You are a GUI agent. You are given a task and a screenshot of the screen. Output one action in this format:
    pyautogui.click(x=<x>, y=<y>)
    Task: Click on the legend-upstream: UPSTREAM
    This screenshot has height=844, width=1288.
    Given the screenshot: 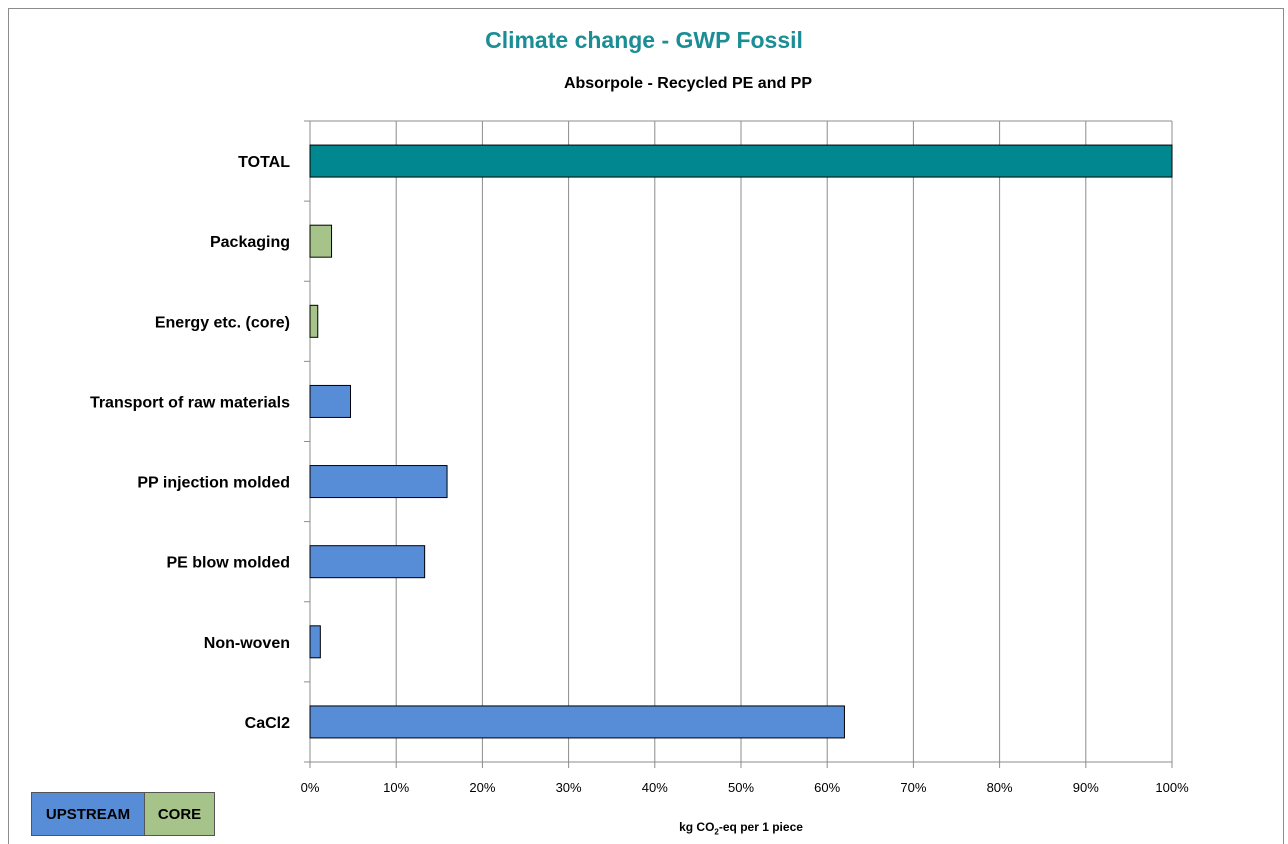 What is the action you would take?
    pyautogui.click(x=88, y=814)
    